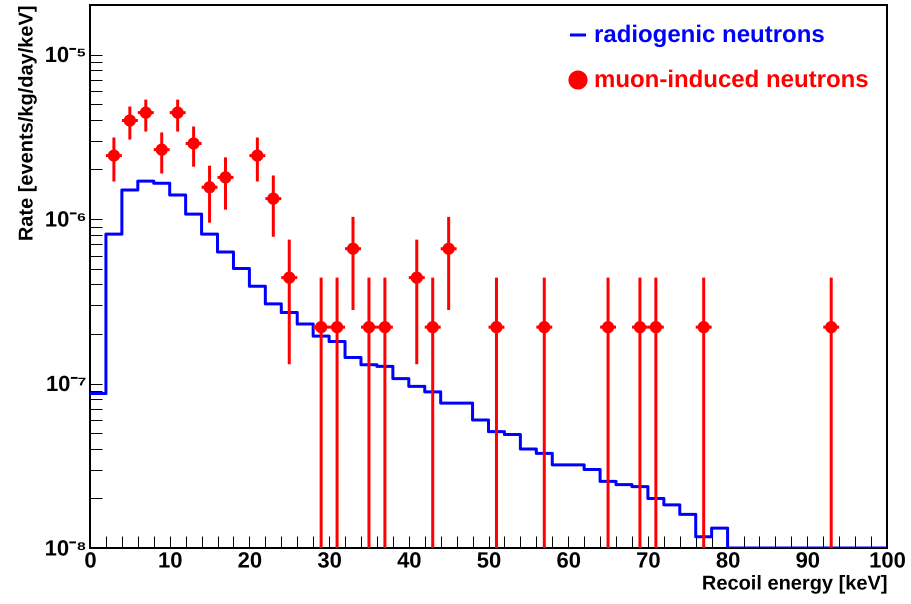  What do you see at coordinates (65, 548) in the screenshot?
I see `y-tick-label: 10⁻⁸` at bounding box center [65, 548].